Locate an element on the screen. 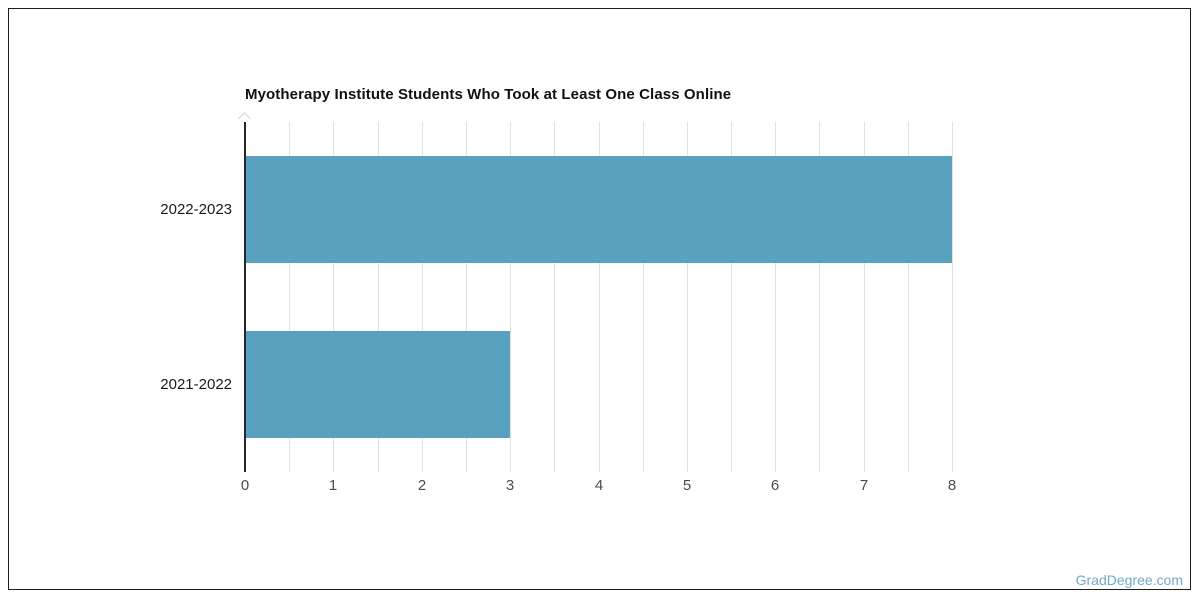 This screenshot has height=600, width=1200. category-label: 2021-2022 is located at coordinates (196, 384).